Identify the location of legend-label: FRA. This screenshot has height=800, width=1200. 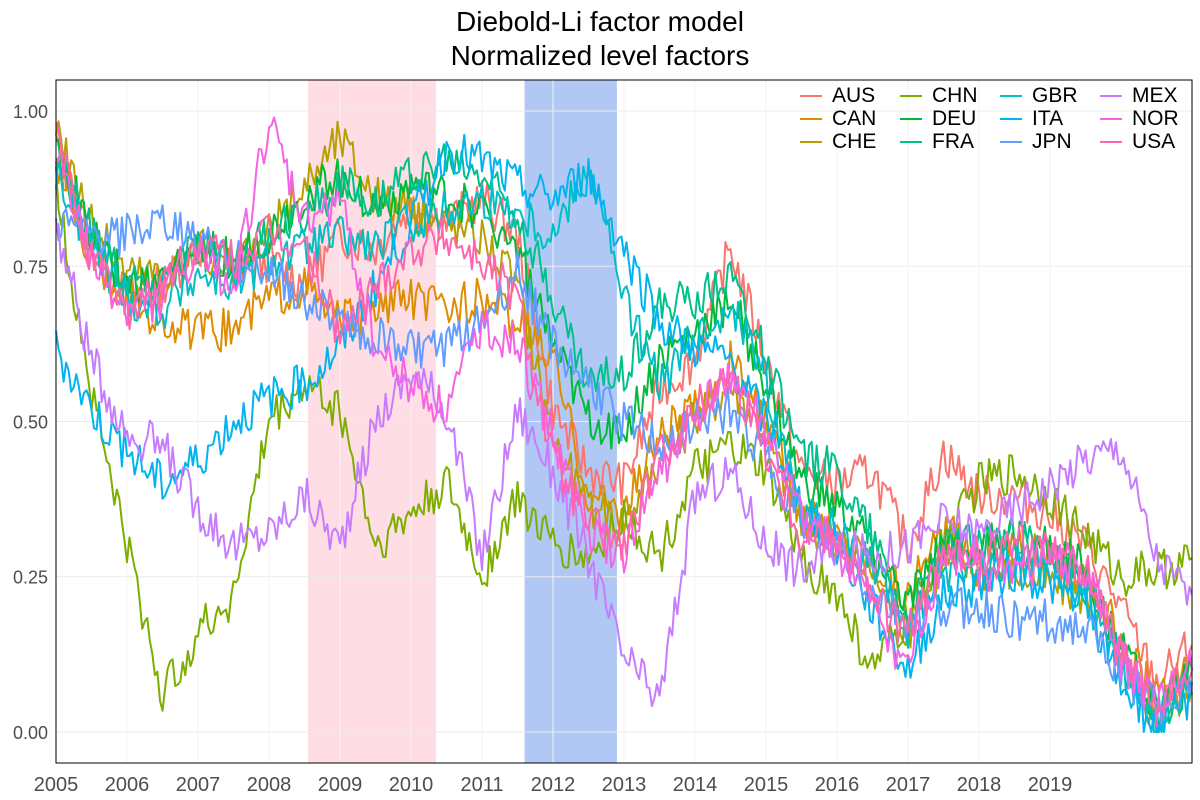
(953, 141).